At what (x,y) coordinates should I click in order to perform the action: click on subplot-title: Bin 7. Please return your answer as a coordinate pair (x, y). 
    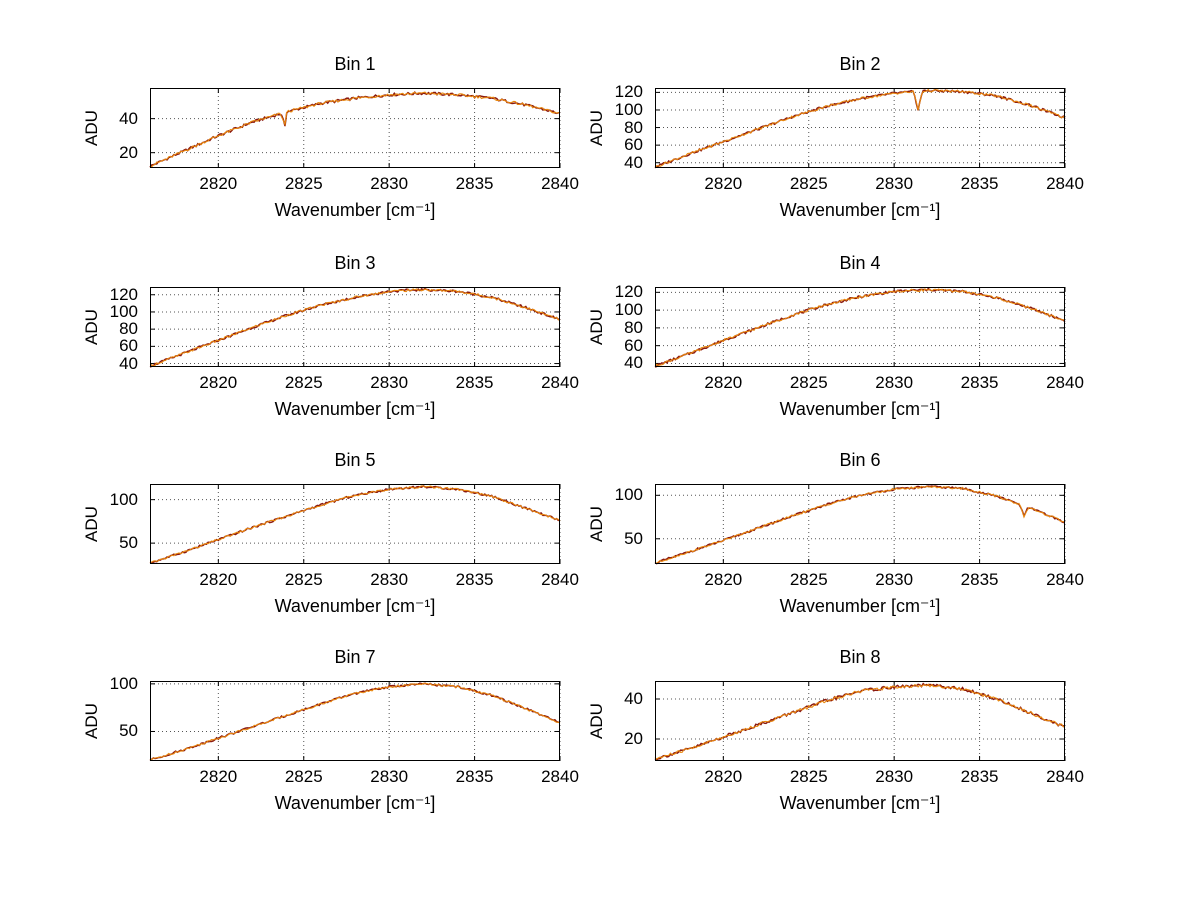
    Looking at the image, I should click on (355, 657).